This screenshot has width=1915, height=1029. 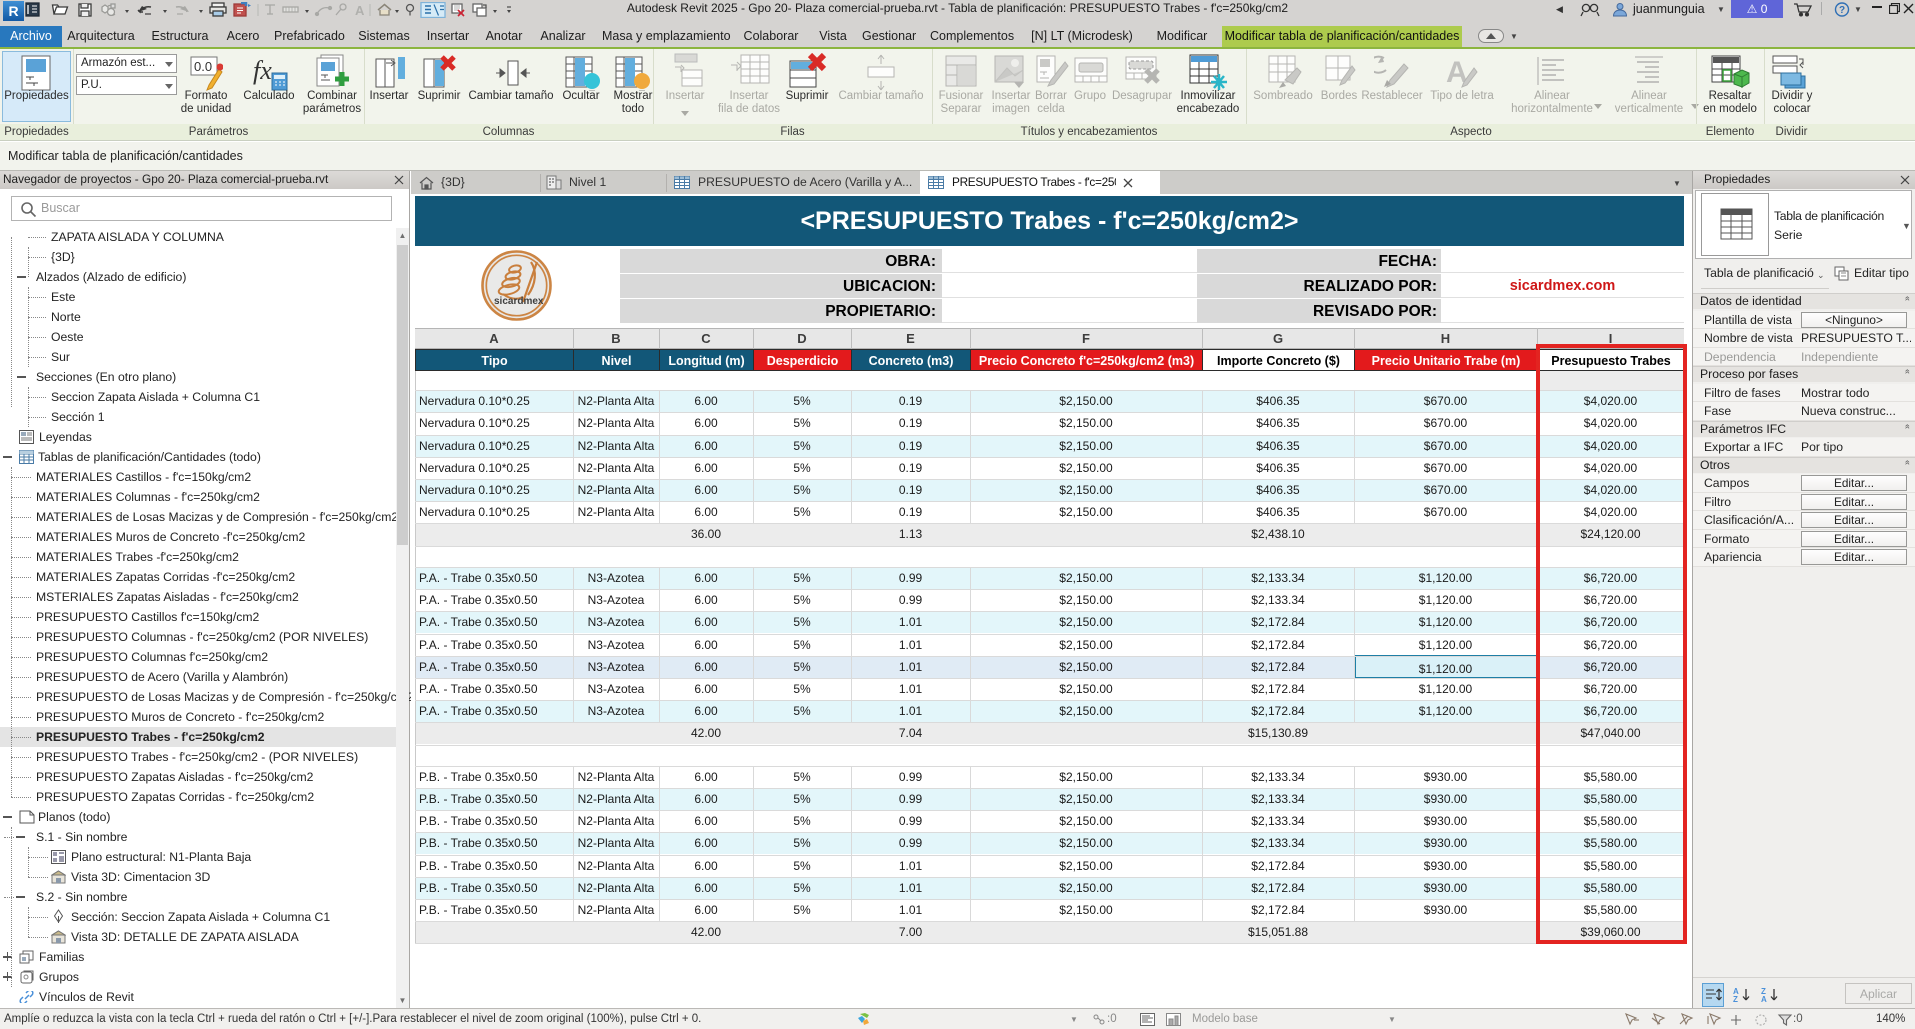 What do you see at coordinates (519, 301) in the screenshot?
I see `svg-text: sicardmex` at bounding box center [519, 301].